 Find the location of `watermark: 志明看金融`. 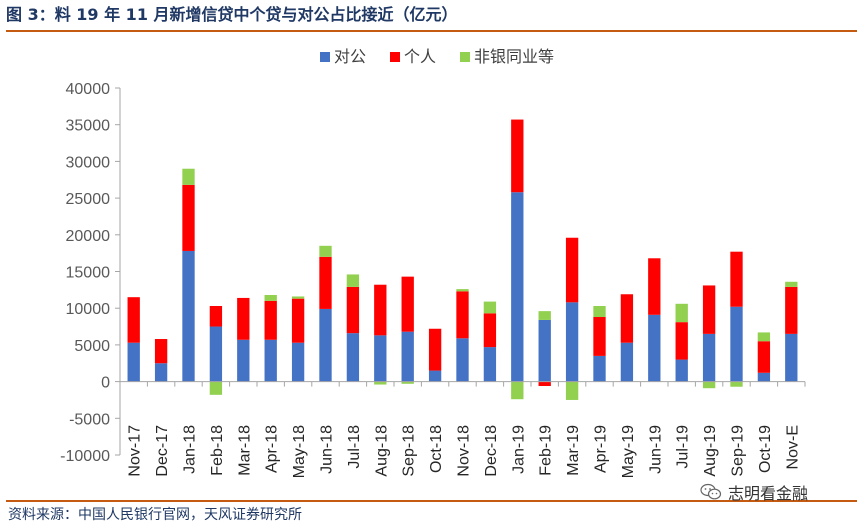

watermark: 志明看金融 is located at coordinates (754, 492).